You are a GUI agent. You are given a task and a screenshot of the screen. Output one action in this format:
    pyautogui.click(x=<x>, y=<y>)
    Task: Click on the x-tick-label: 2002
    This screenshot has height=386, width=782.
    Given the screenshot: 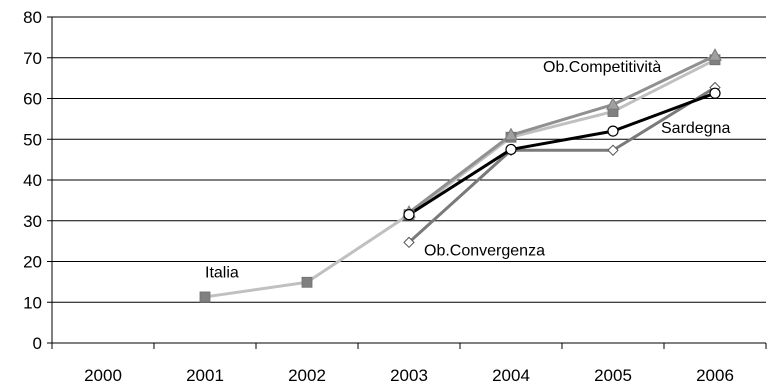 What is the action you would take?
    pyautogui.click(x=307, y=375)
    